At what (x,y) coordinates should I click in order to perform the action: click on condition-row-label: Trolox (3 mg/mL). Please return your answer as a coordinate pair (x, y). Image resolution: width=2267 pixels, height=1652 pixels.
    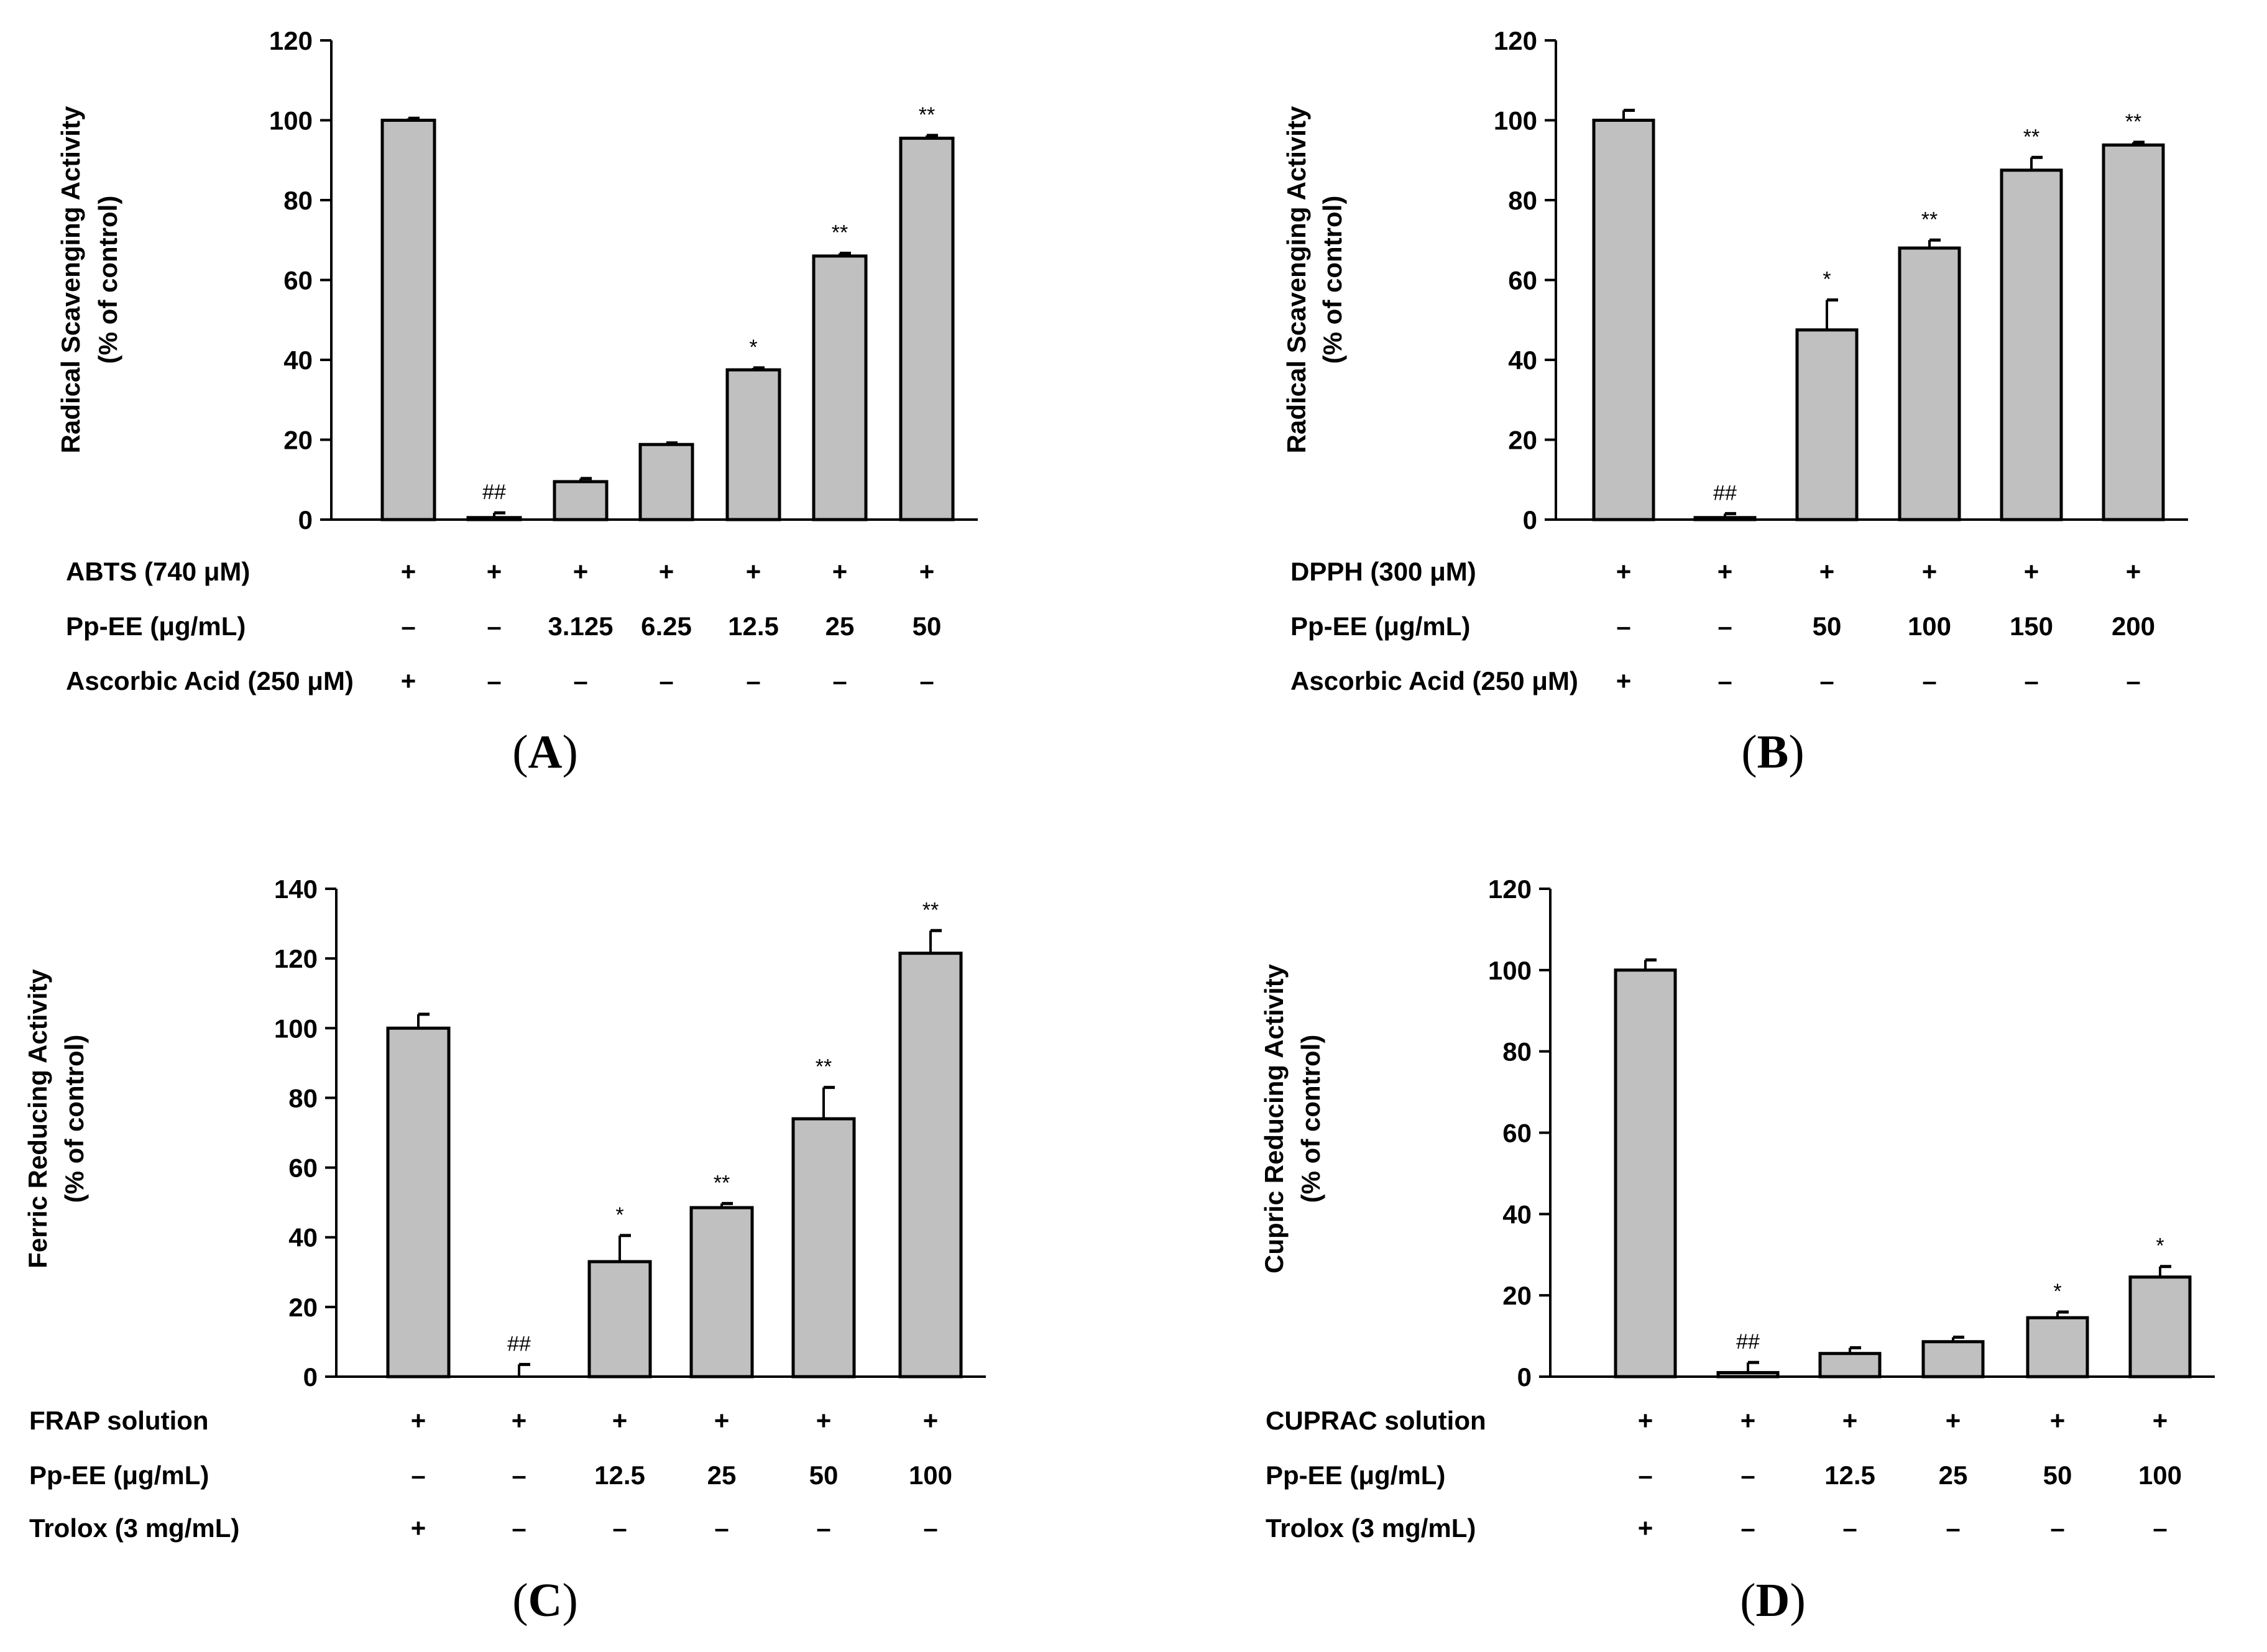
    Looking at the image, I should click on (1371, 1528).